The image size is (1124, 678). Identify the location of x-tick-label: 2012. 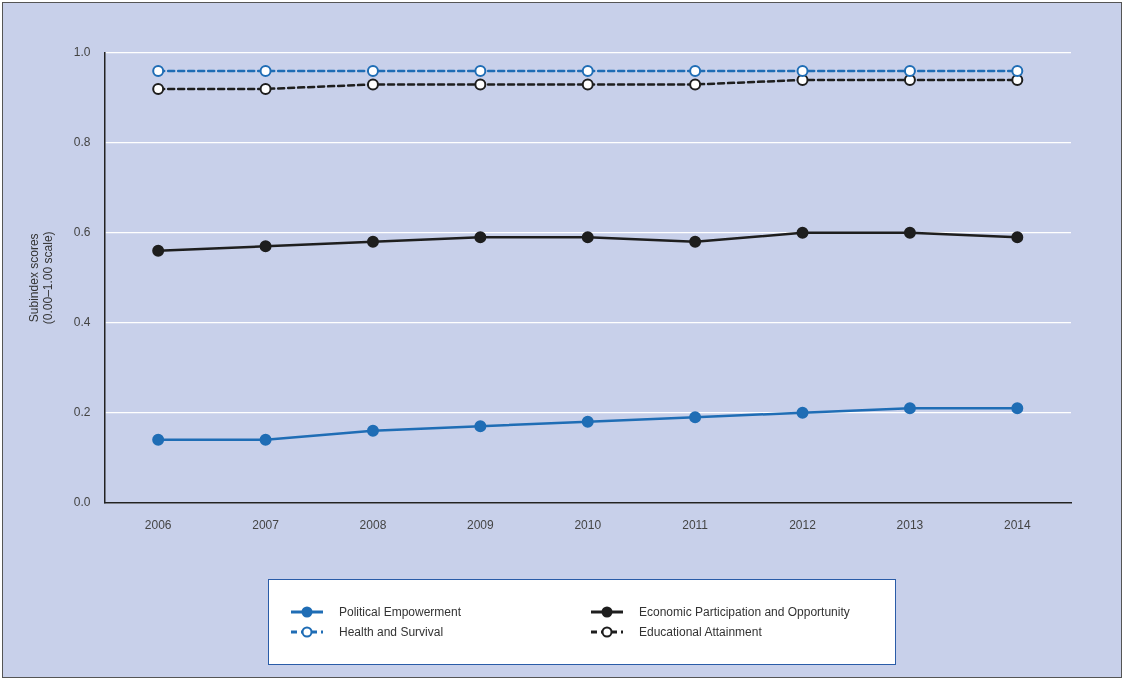
(803, 525).